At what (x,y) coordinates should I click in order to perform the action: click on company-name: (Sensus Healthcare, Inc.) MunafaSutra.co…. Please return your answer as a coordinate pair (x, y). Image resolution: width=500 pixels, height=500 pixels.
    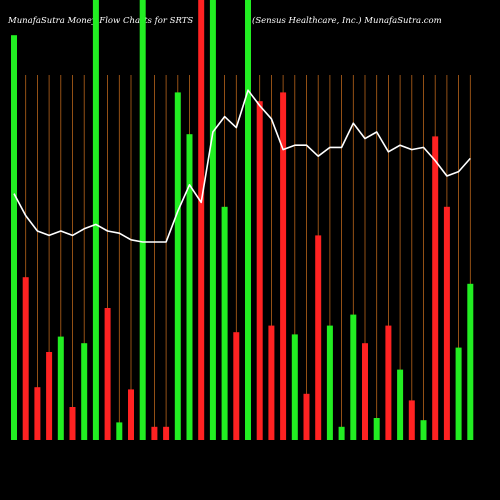
    Looking at the image, I should click on (347, 21).